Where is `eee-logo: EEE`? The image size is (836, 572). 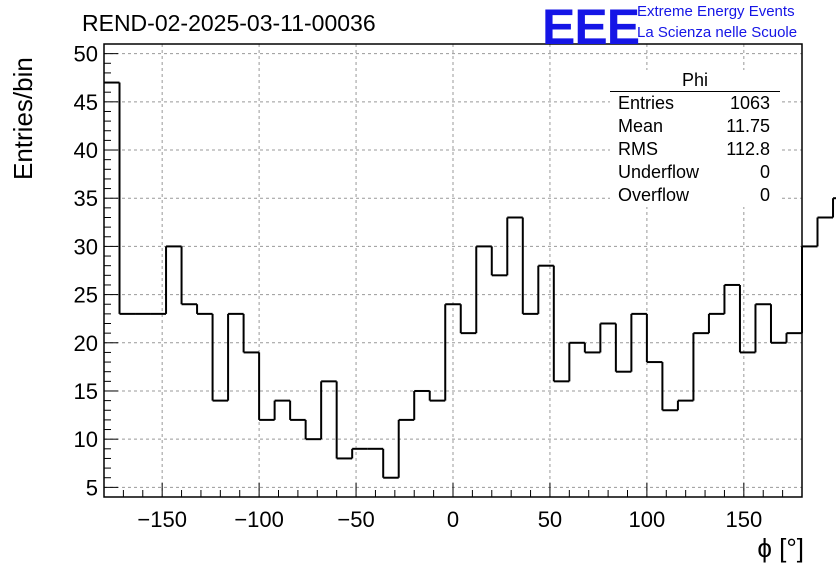
eee-logo: EEE is located at coordinates (591, 27).